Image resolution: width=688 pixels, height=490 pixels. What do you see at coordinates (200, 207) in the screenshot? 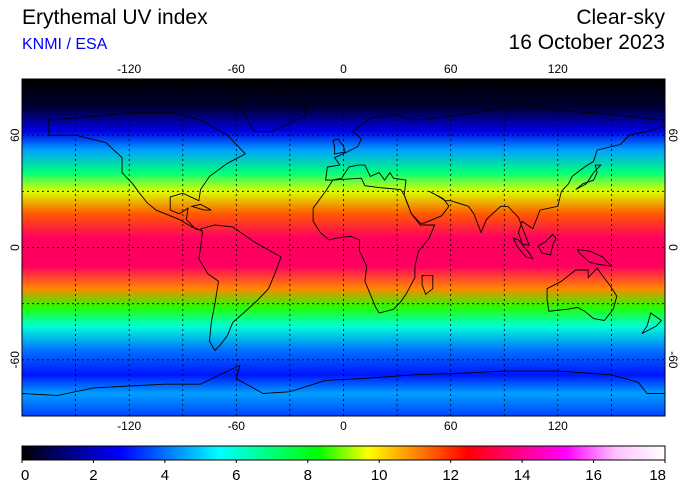
I see `coast-cuba` at bounding box center [200, 207].